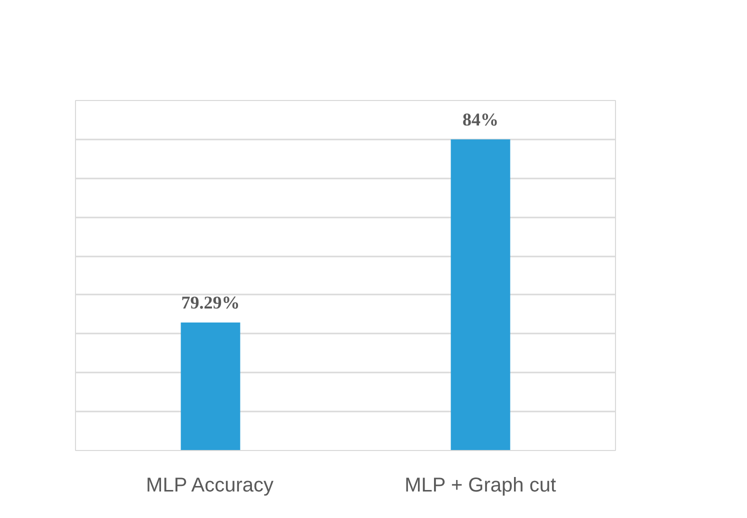 The image size is (747, 518). Describe the element at coordinates (210, 302) in the screenshot. I see `data-label: 79.29%` at that location.